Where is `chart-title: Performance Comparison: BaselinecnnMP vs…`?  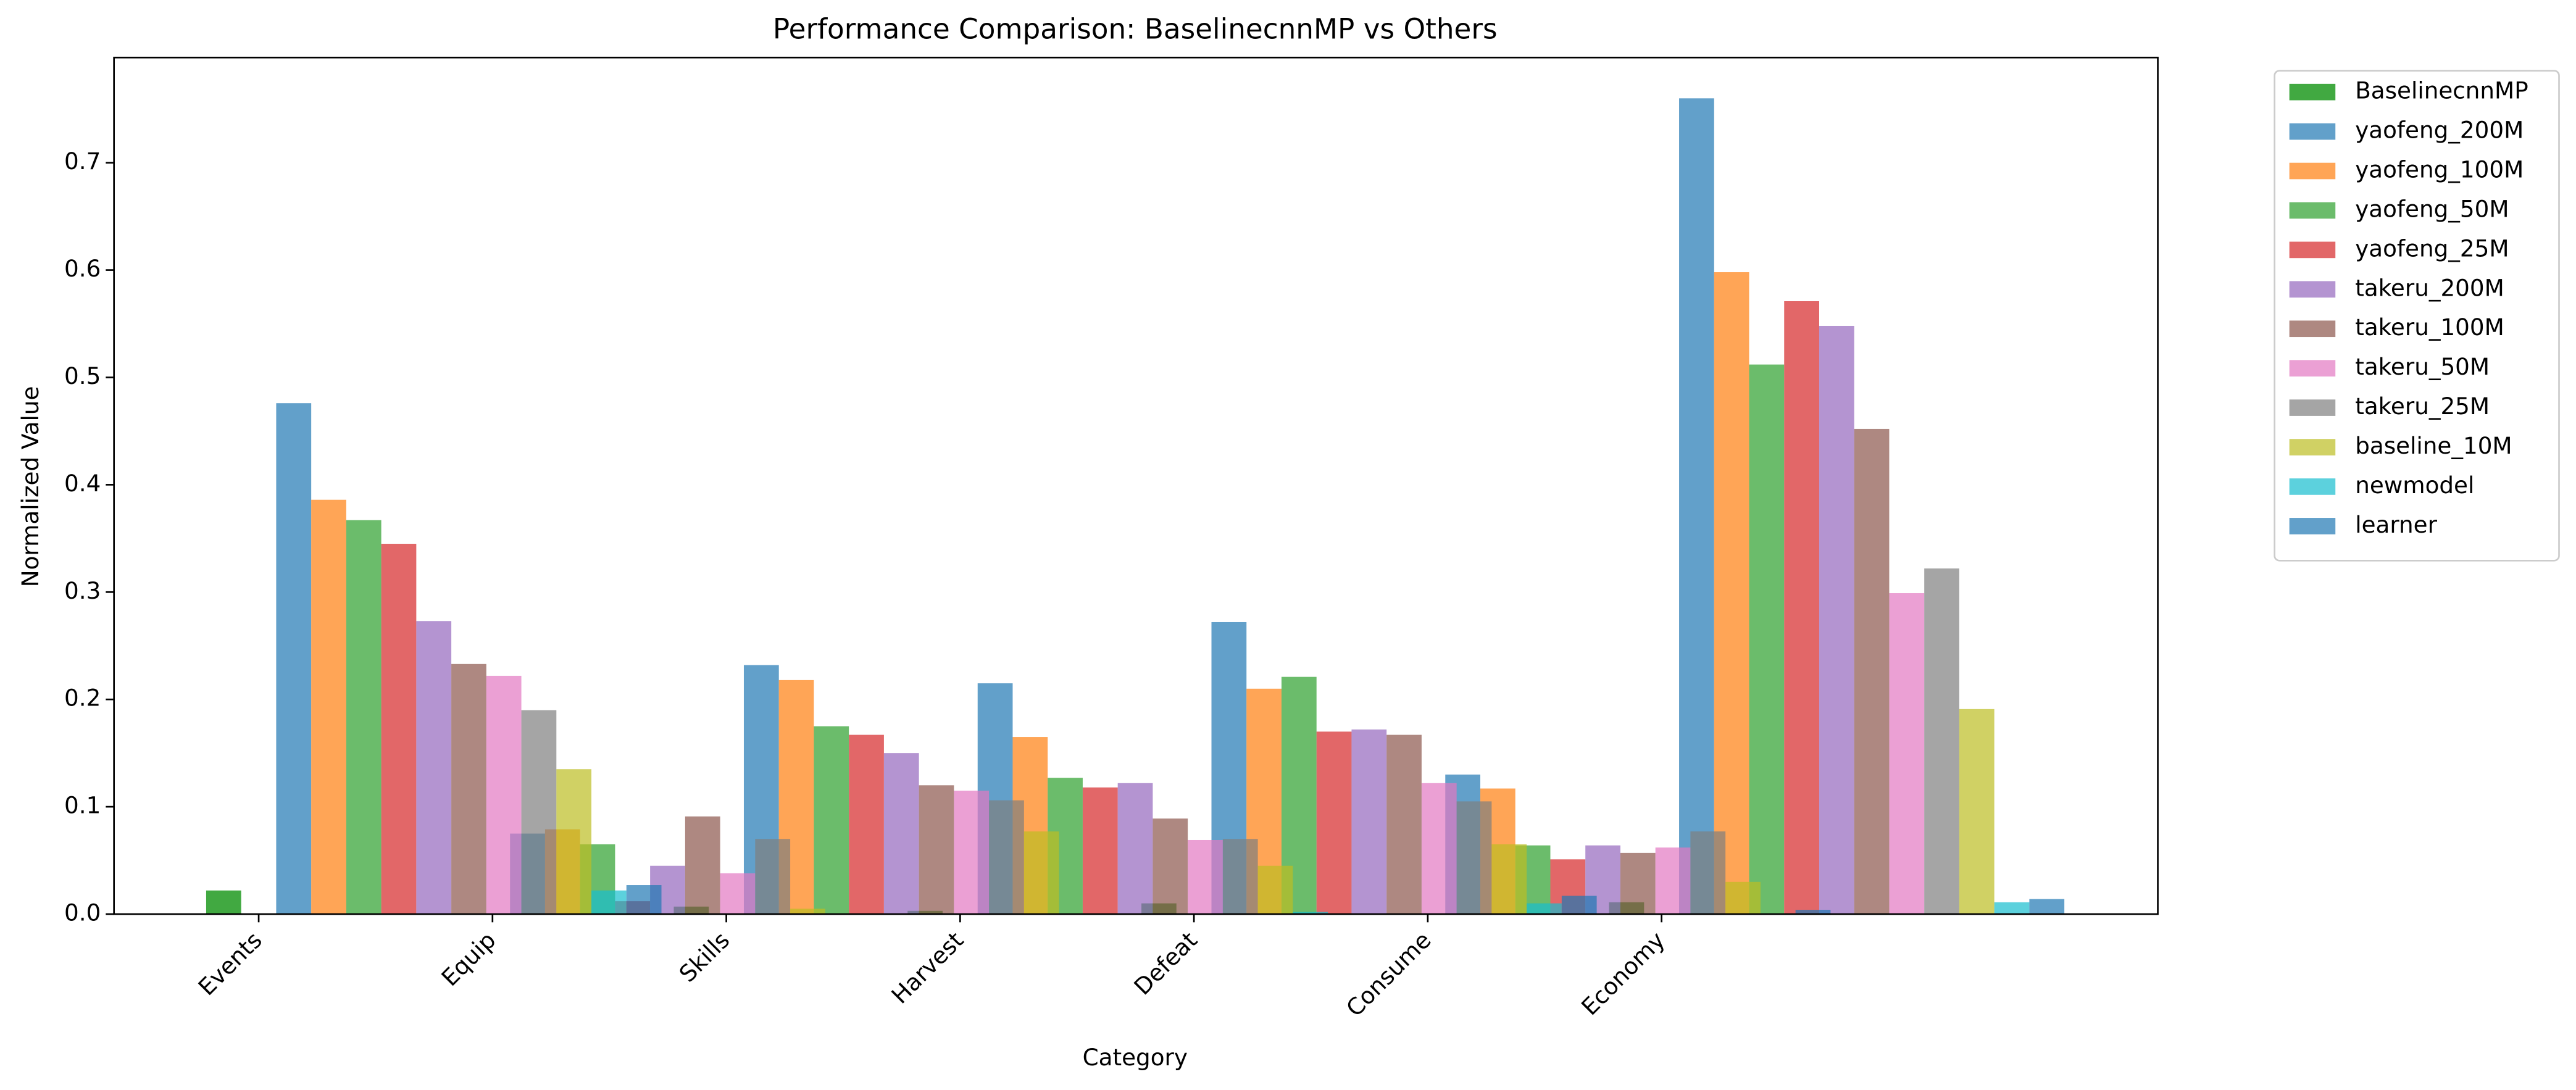
chart-title: Performance Comparison: BaselinecnnMP vs… is located at coordinates (1135, 30).